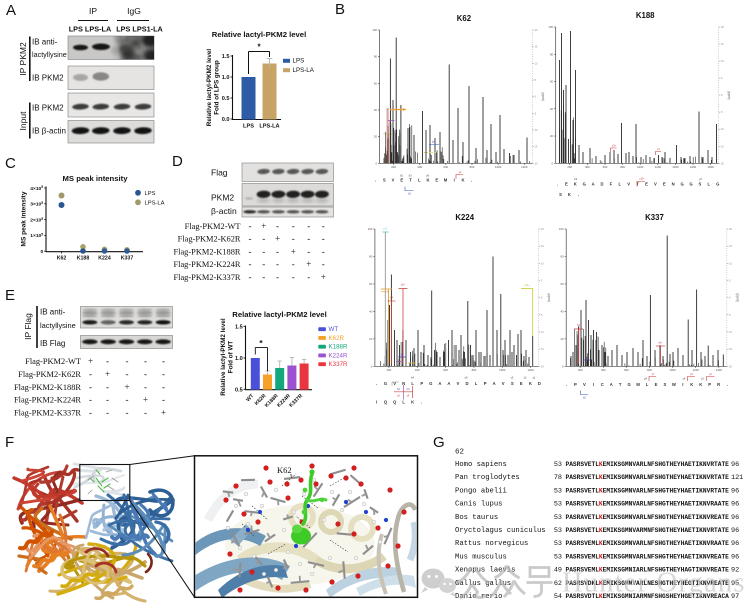 The height and width of the screenshot is (613, 750). I want to click on svg-text: 1800, so click(711, 167).